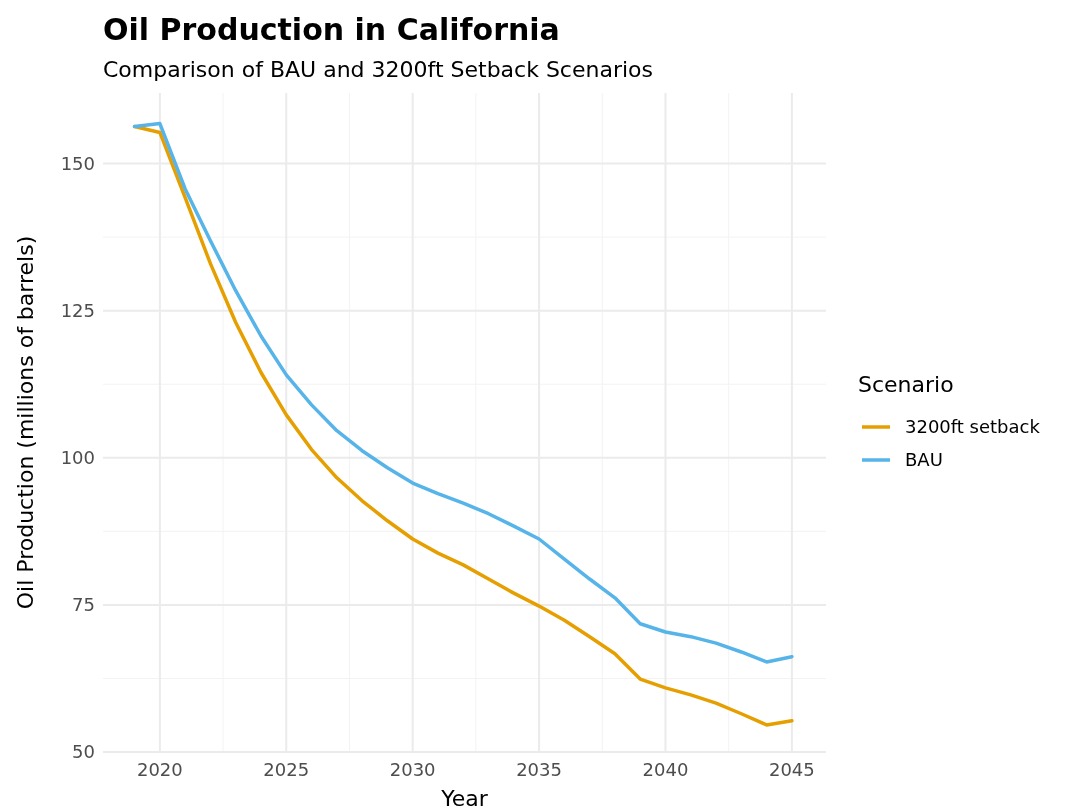 The width and height of the screenshot is (1079, 811). I want to click on legend-label: BAU, so click(924, 460).